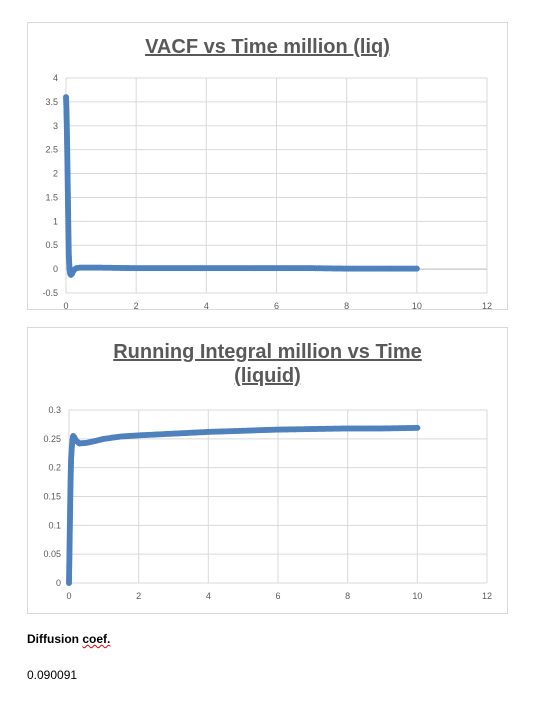  Describe the element at coordinates (55, 639) in the screenshot. I see `diffusion-label-prefix: Diffusion` at that location.